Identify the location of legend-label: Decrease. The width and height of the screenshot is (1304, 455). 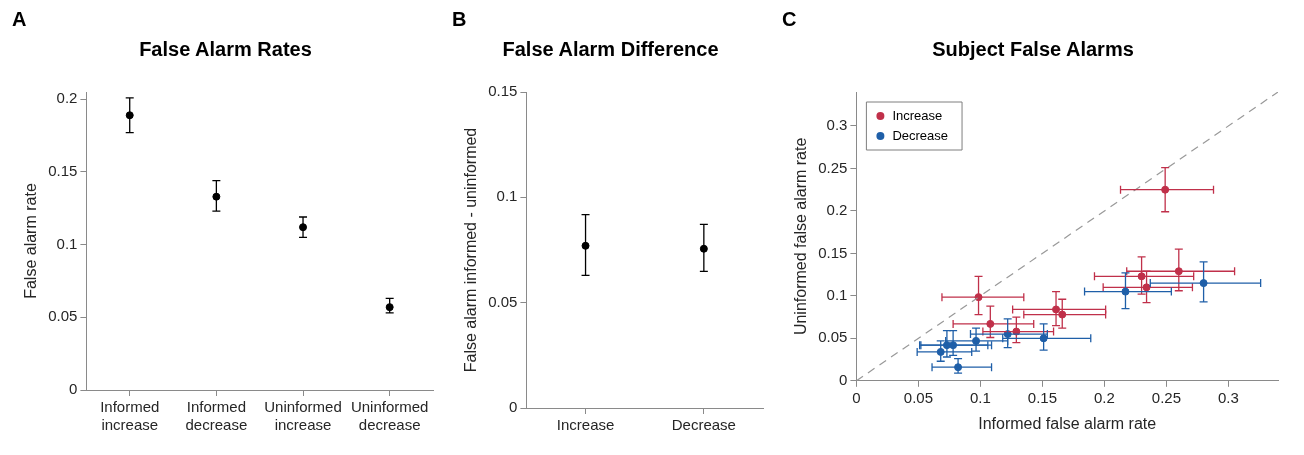
(920, 135).